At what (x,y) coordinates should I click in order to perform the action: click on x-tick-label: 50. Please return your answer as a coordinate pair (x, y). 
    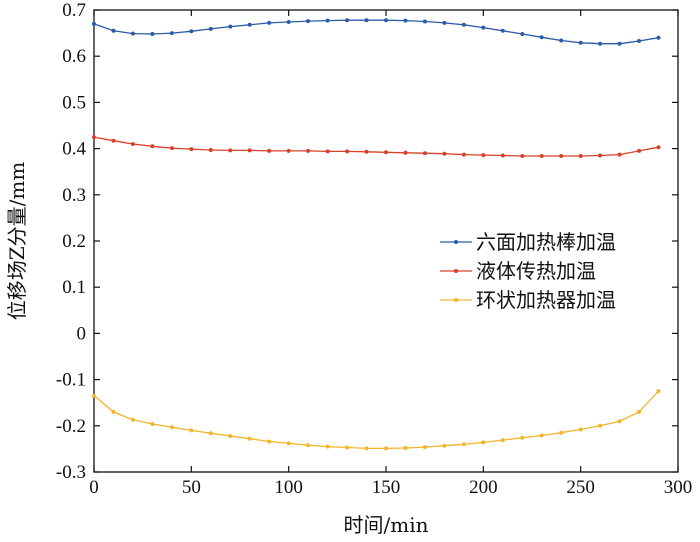
    Looking at the image, I should click on (191, 487).